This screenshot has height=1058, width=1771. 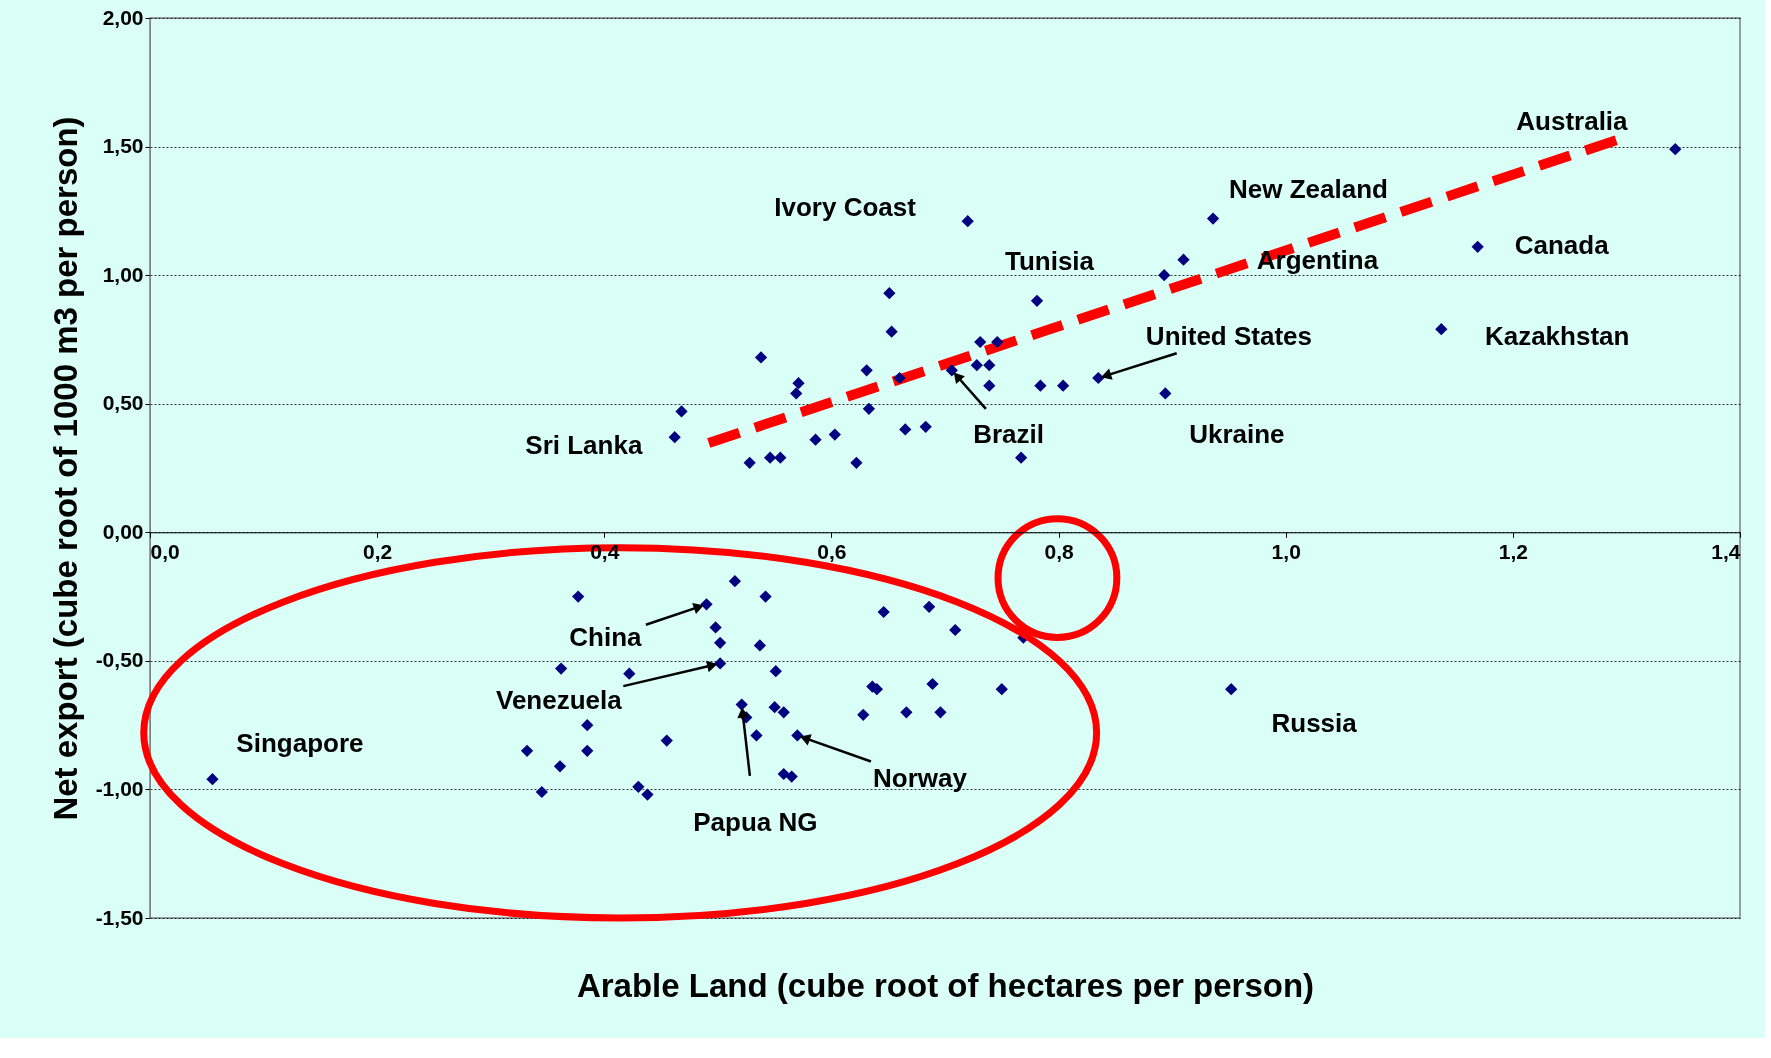 I want to click on y-tick-label: 1,50, so click(x=123, y=146).